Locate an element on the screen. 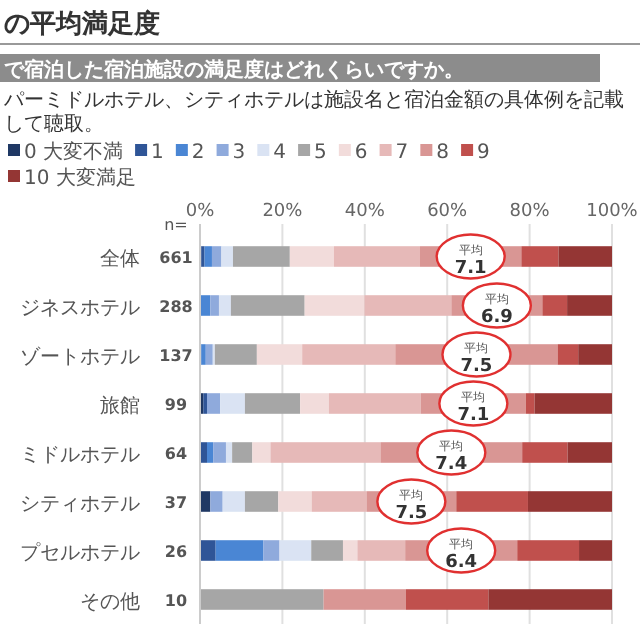 The image size is (640, 640). legend-label: 7 is located at coordinates (402, 153).